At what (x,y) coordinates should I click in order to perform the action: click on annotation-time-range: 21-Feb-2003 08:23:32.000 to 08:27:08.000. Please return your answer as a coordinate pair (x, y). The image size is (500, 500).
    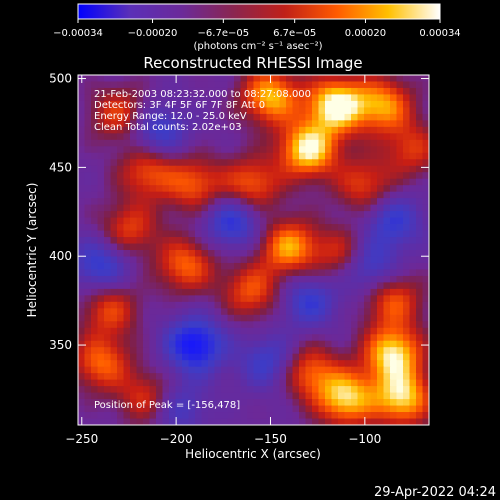
    Looking at the image, I should click on (202, 94).